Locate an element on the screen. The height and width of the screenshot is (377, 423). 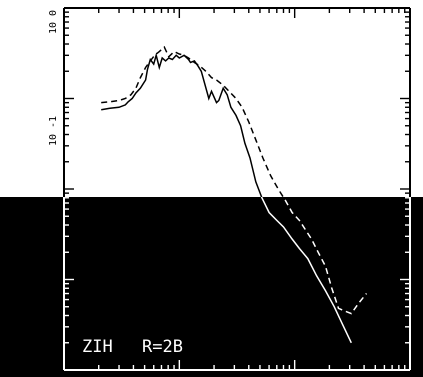
series-0-line-upper is located at coordinates (182, 124).